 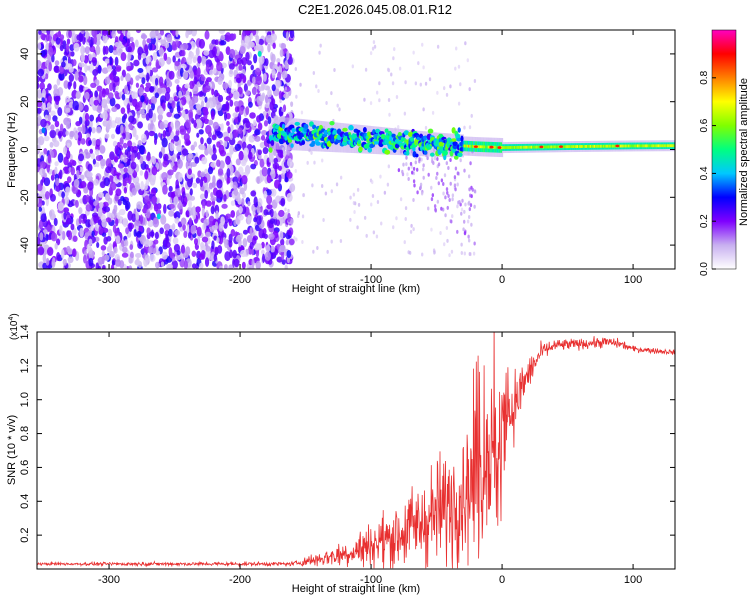 What do you see at coordinates (25, 399) in the screenshot?
I see `y-tick-label: 1.0` at bounding box center [25, 399].